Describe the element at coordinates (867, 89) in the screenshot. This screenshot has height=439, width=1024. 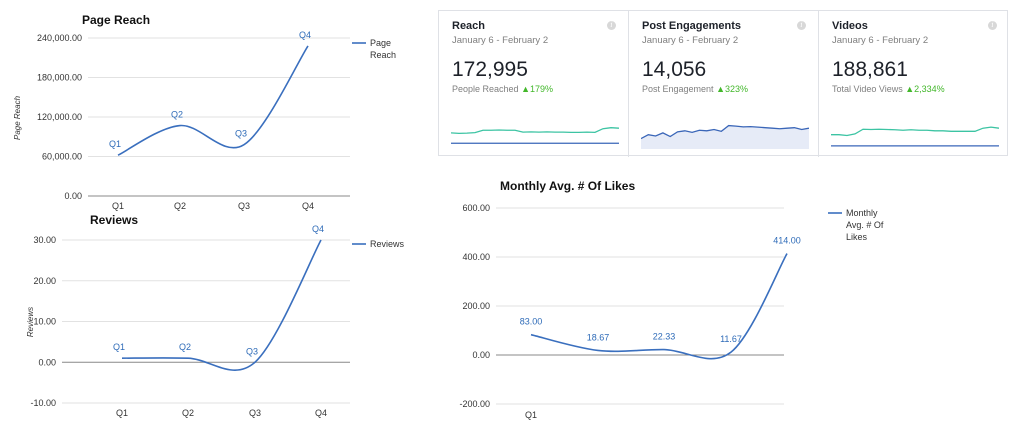
I see `card-sub-label: Total Video Views` at that location.